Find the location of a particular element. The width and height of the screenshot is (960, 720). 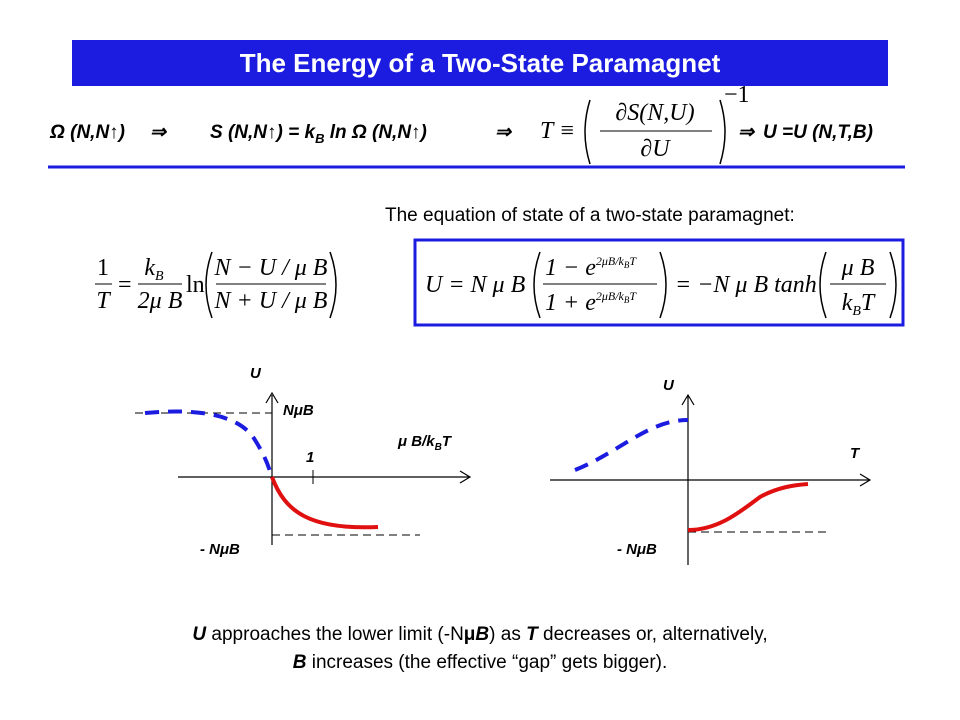

eq-k: kB is located at coordinates (154, 269).